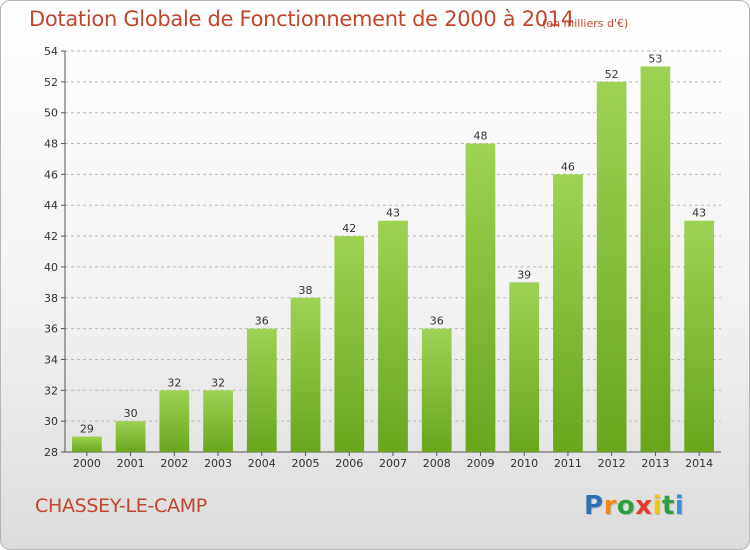 This screenshot has height=550, width=750. What do you see at coordinates (262, 463) in the screenshot?
I see `x-tick-label: 2004` at bounding box center [262, 463].